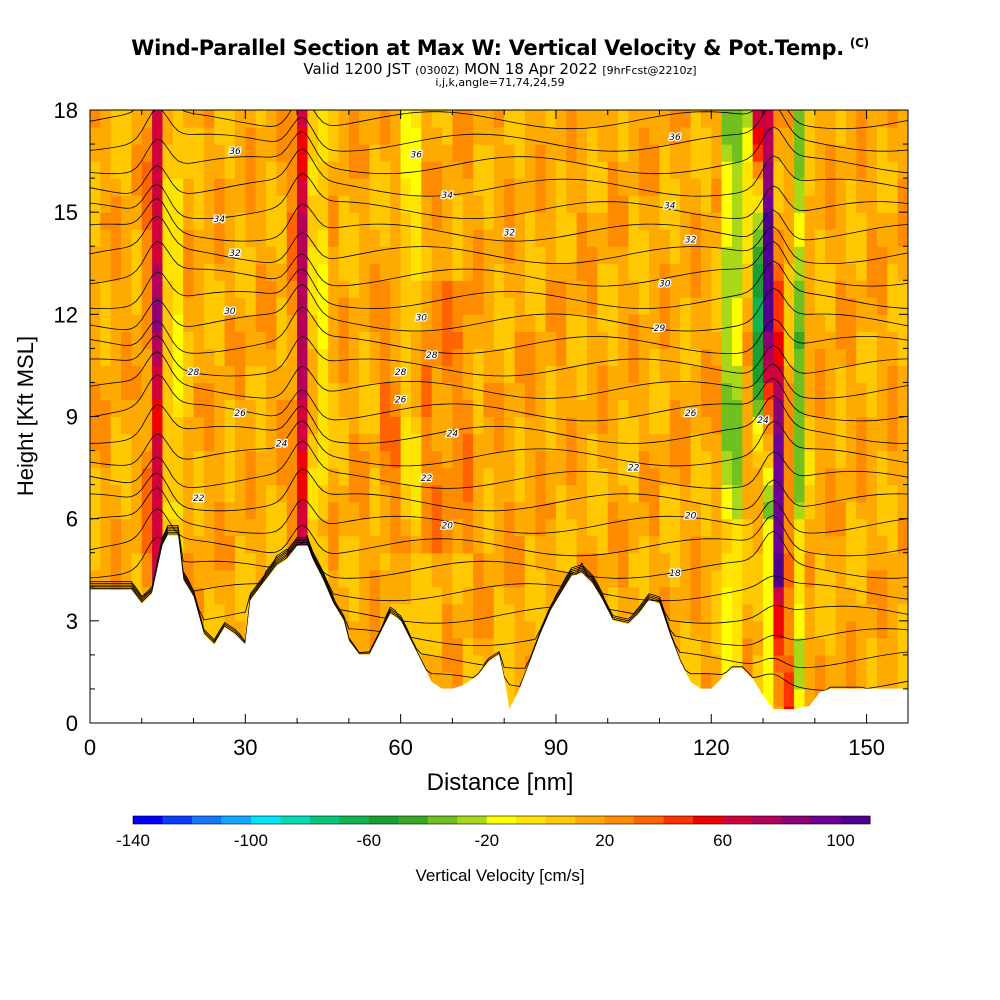  Describe the element at coordinates (251, 840) in the screenshot. I see `colorbar-tick-label: -100` at that location.